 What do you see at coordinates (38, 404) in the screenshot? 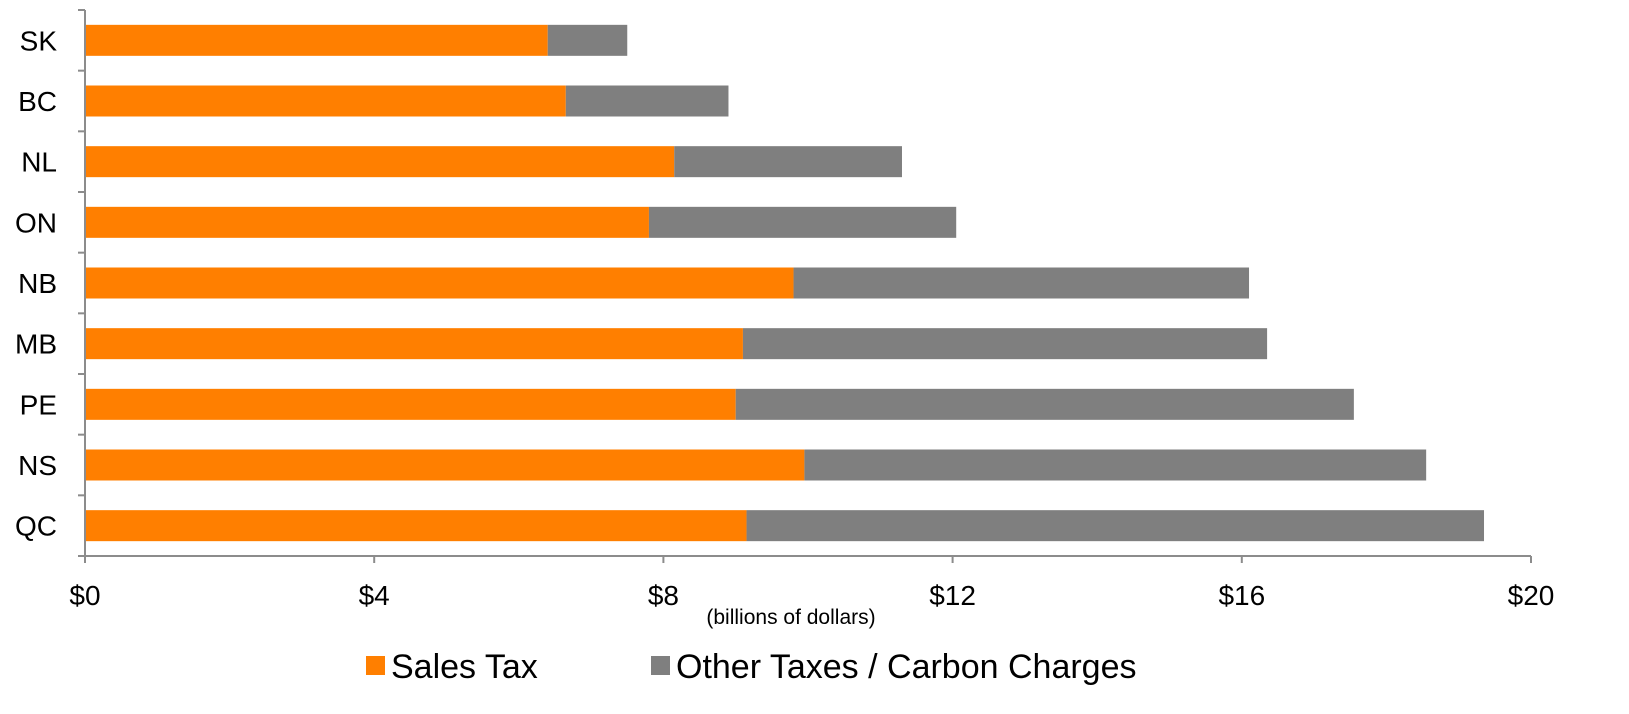
I see `category-label: PE` at bounding box center [38, 404].